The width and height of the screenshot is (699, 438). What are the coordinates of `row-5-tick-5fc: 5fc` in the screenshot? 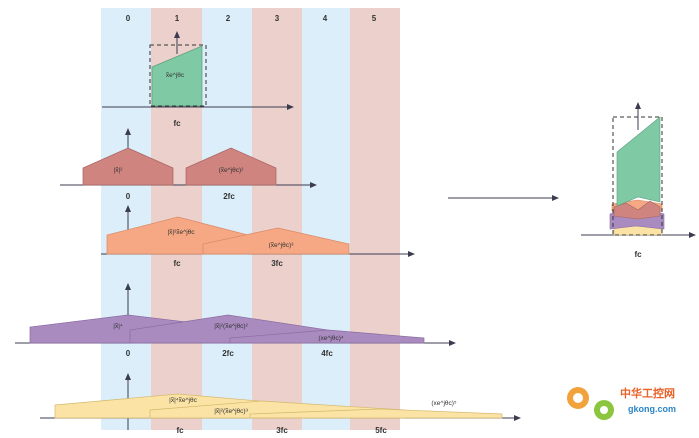 It's located at (381, 430).